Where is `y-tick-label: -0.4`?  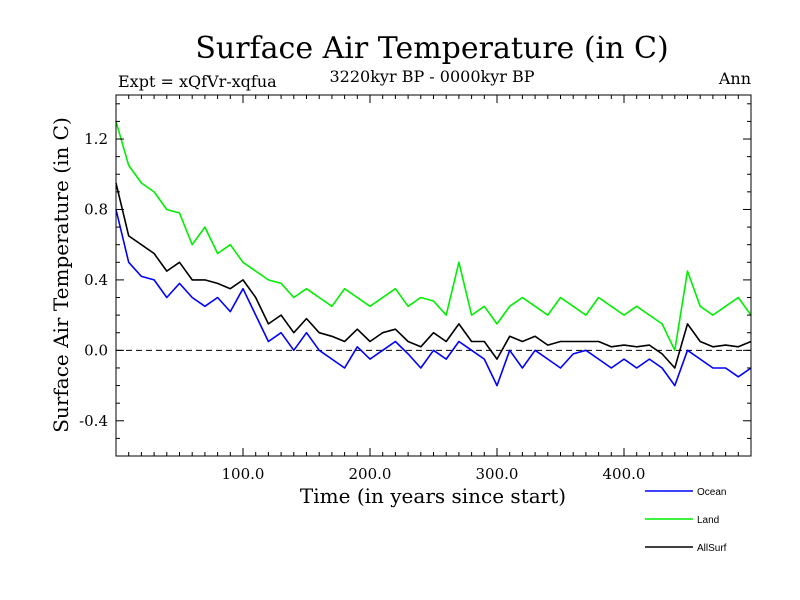 y-tick-label: -0.4 is located at coordinates (93, 421).